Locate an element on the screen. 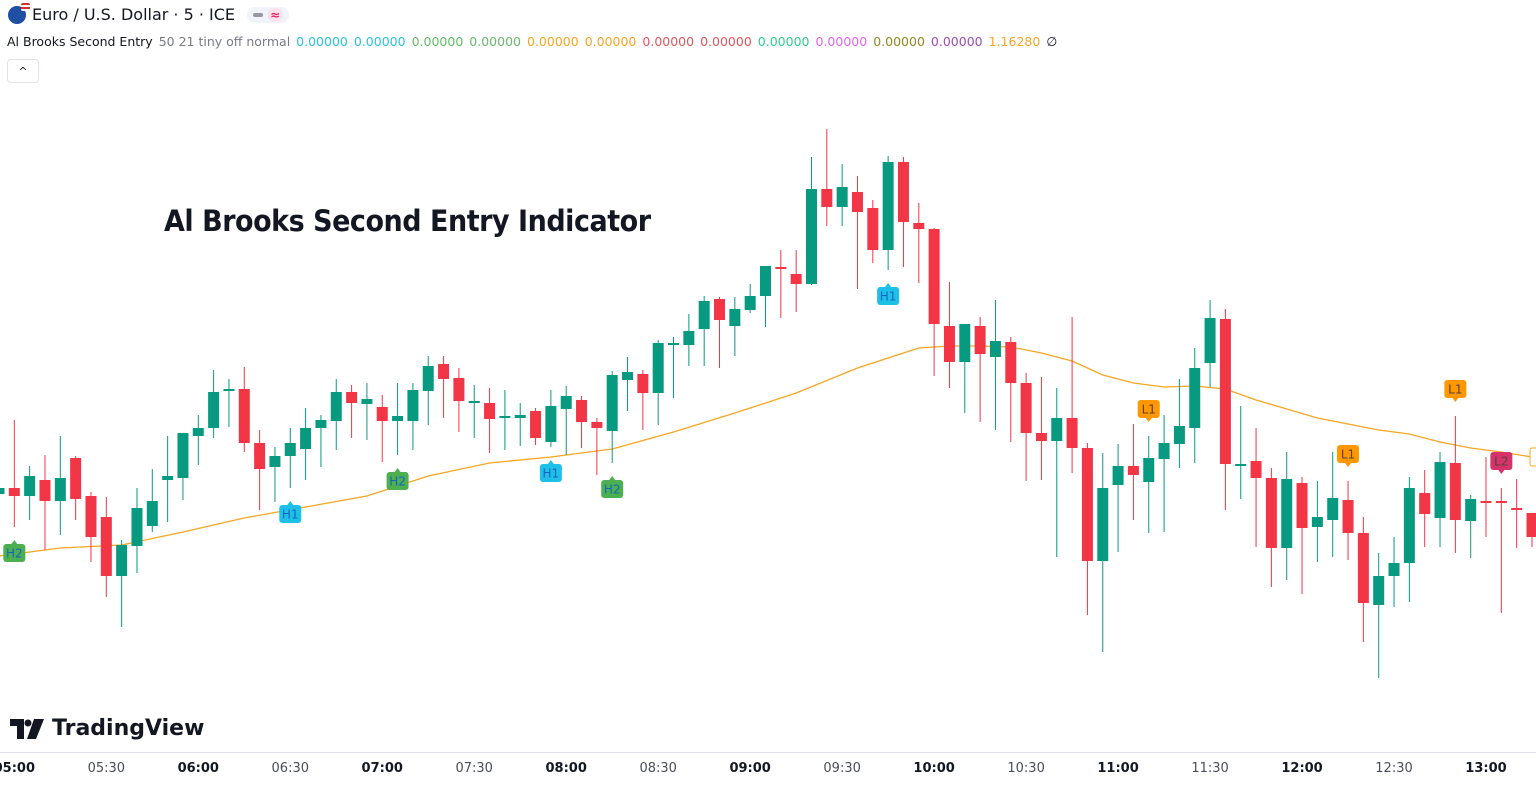 The width and height of the screenshot is (1536, 794). tradingview-logo-icon is located at coordinates (27, 729).